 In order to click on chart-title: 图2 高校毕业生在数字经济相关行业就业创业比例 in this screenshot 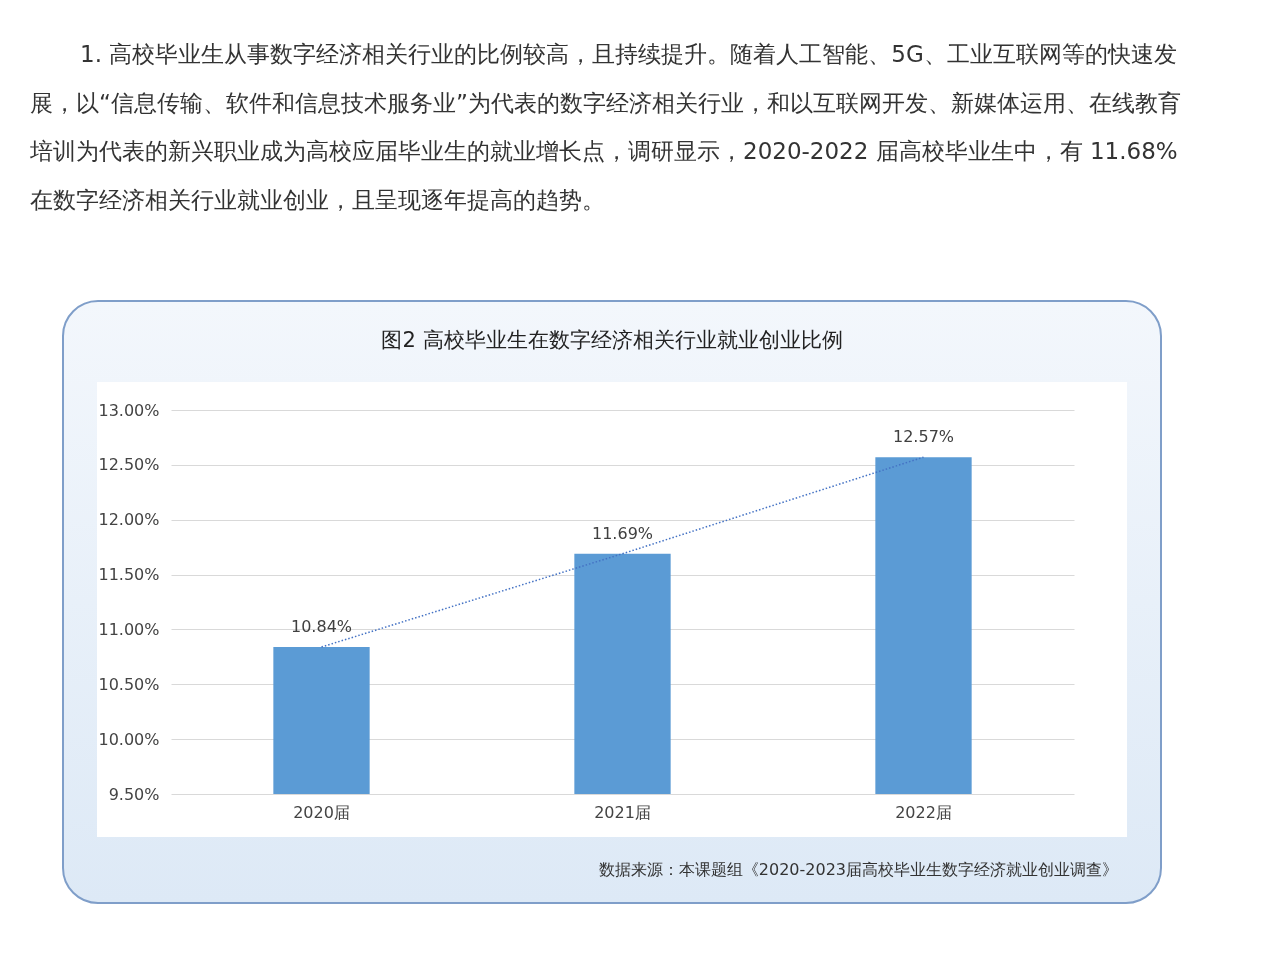, I will do `click(612, 340)`.